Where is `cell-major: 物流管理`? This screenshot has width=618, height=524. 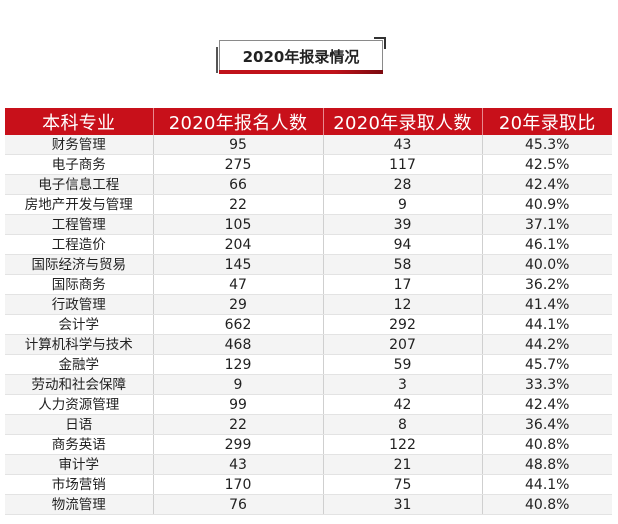 cell-major: 物流管理 is located at coordinates (79, 504).